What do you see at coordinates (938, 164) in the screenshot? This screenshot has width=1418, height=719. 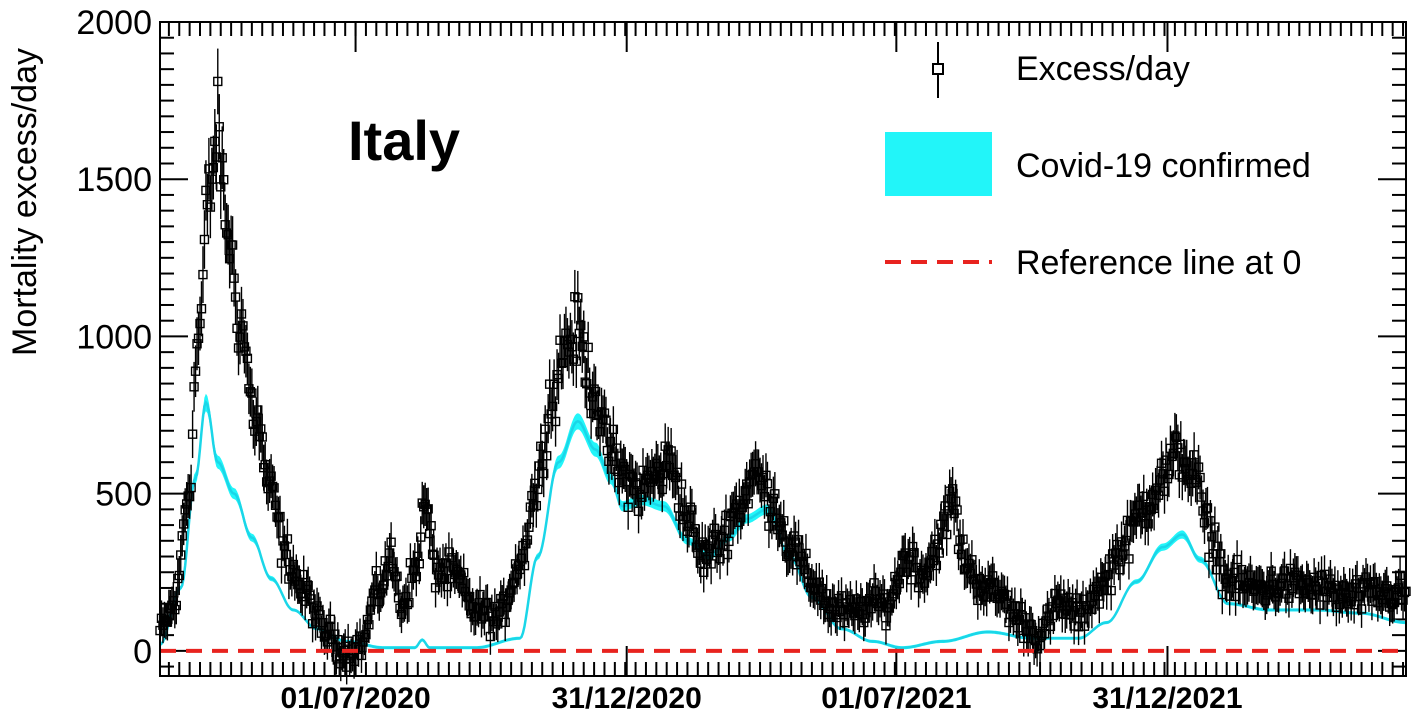 I see `legend-marker-covid` at bounding box center [938, 164].